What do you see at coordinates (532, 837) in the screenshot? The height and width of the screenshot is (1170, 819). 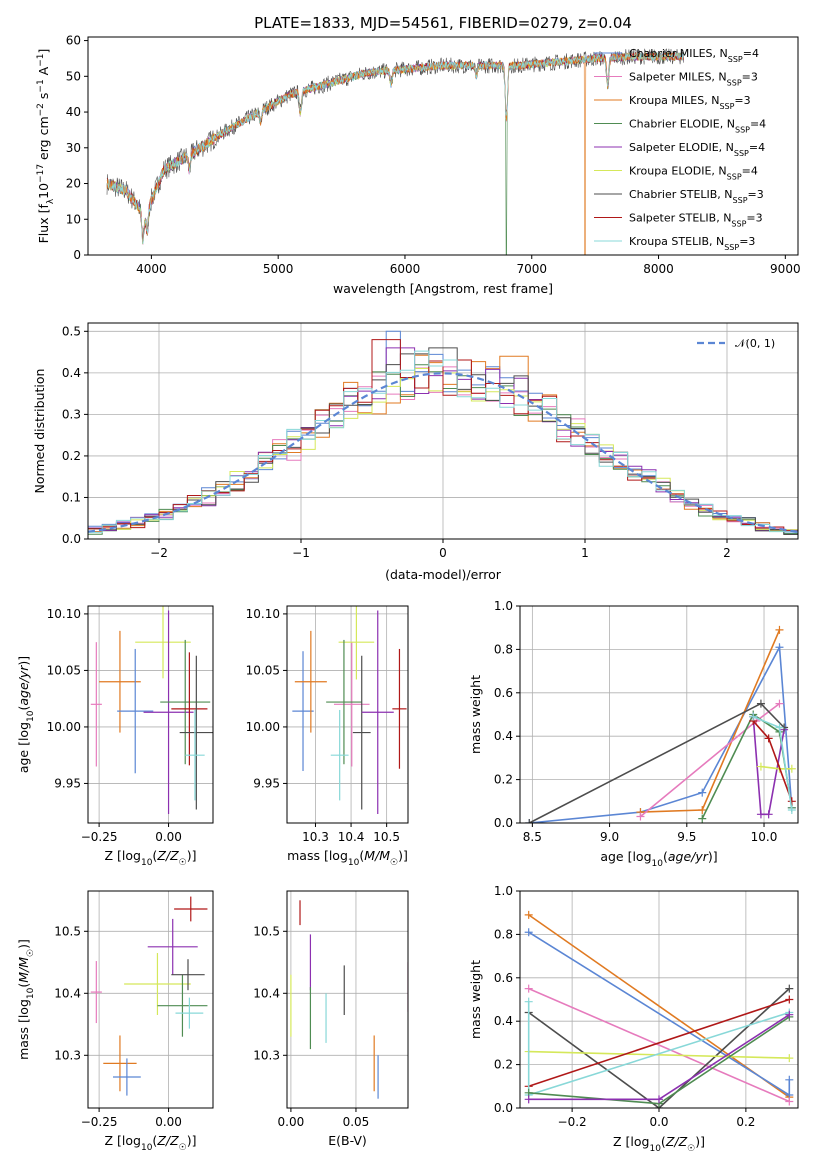 I see `x-tick-label: 8.5` at bounding box center [532, 837].